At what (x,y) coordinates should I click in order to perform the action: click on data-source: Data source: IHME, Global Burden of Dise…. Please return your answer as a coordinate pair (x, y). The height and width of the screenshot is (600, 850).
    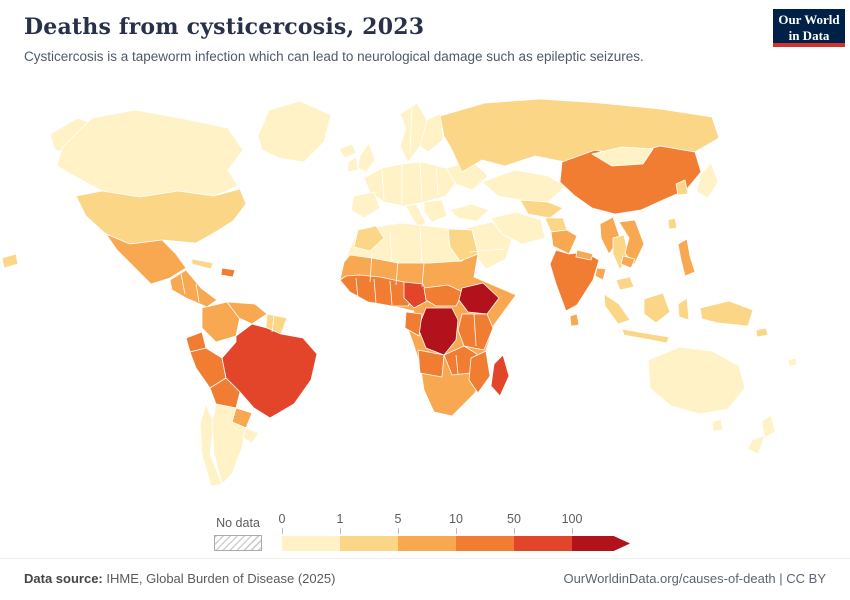
    Looking at the image, I should click on (179, 578).